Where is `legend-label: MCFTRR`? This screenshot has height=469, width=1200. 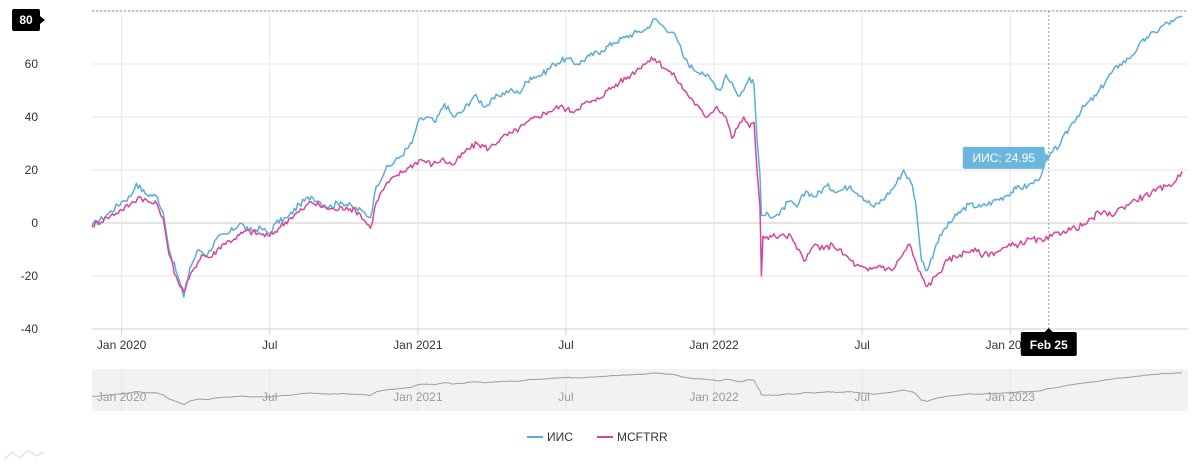 legend-label: MCFTRR is located at coordinates (642, 437).